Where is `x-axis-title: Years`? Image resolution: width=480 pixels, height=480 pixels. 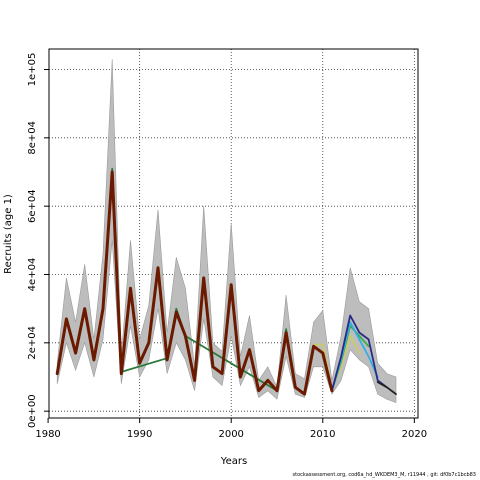
x-axis-title: Years is located at coordinates (233, 461).